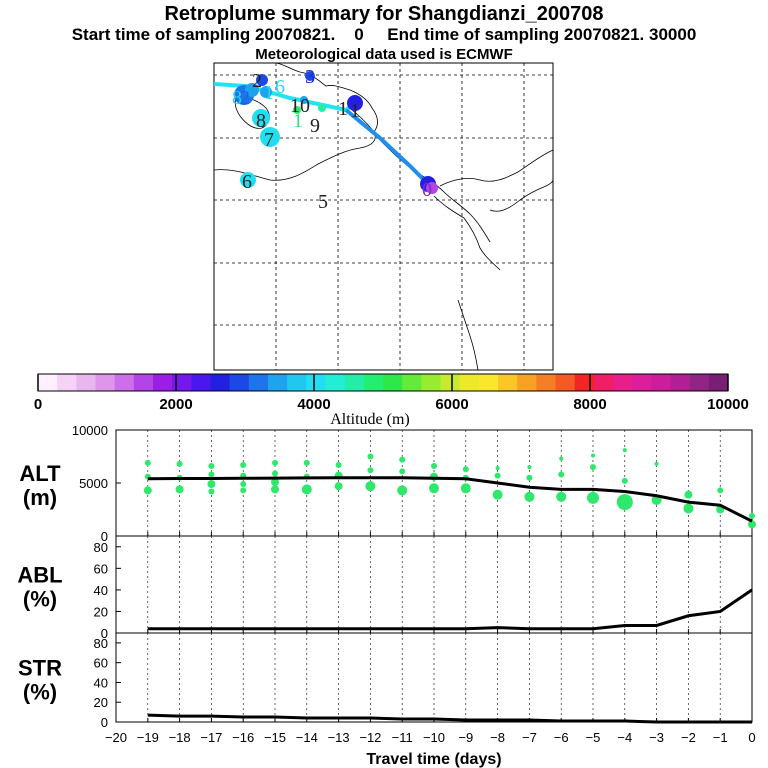 The width and height of the screenshot is (768, 768). I want to click on day-label: 1, so click(355, 111).